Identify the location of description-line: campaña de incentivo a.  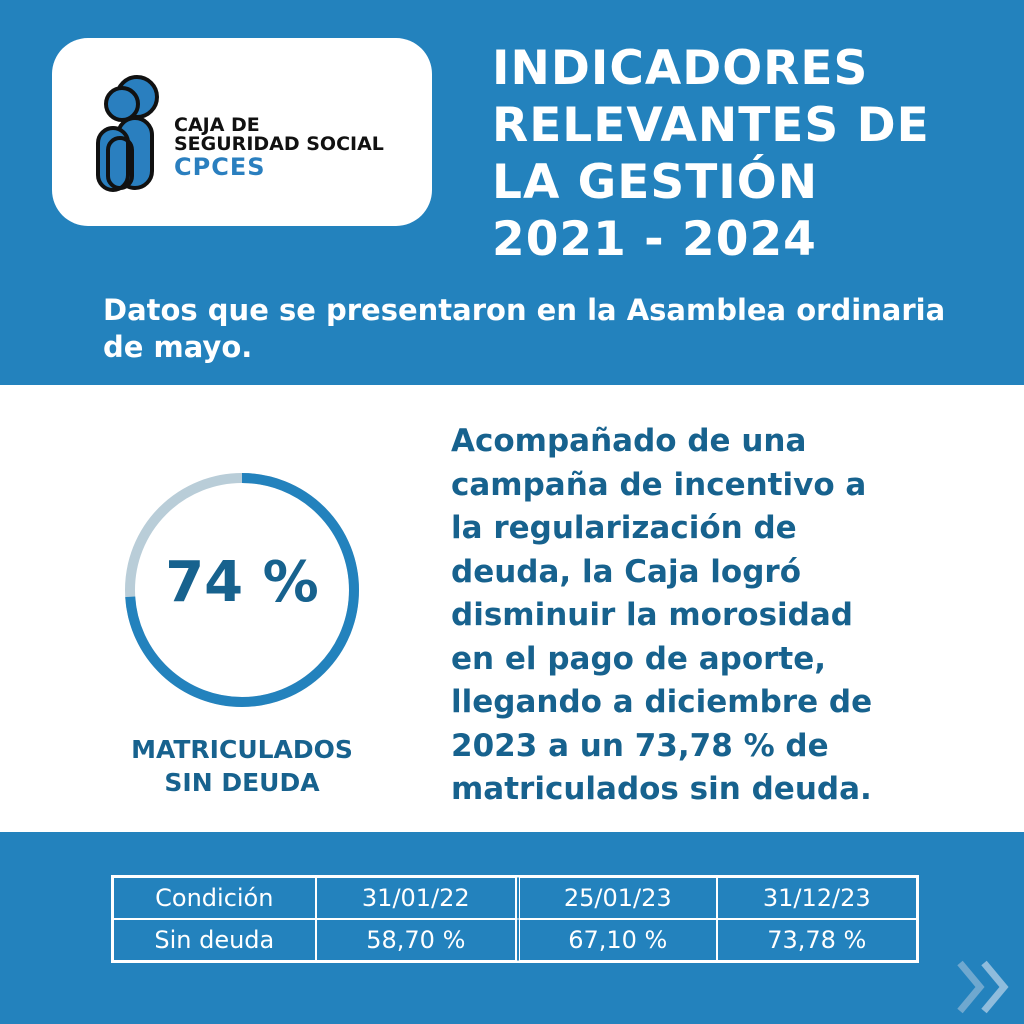
(659, 484).